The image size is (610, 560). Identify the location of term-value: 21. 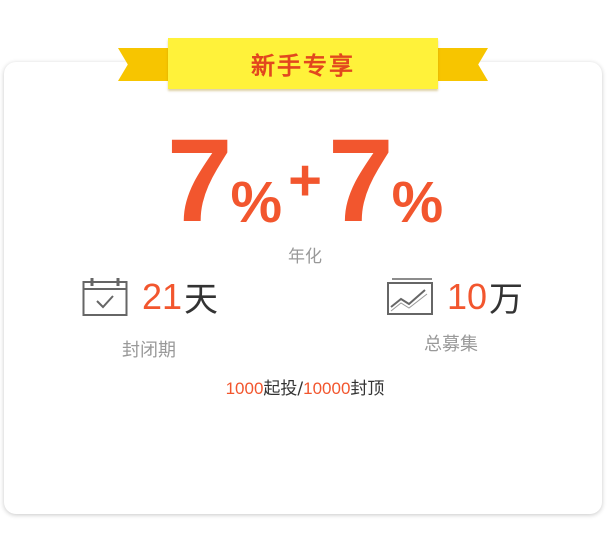
(162, 296).